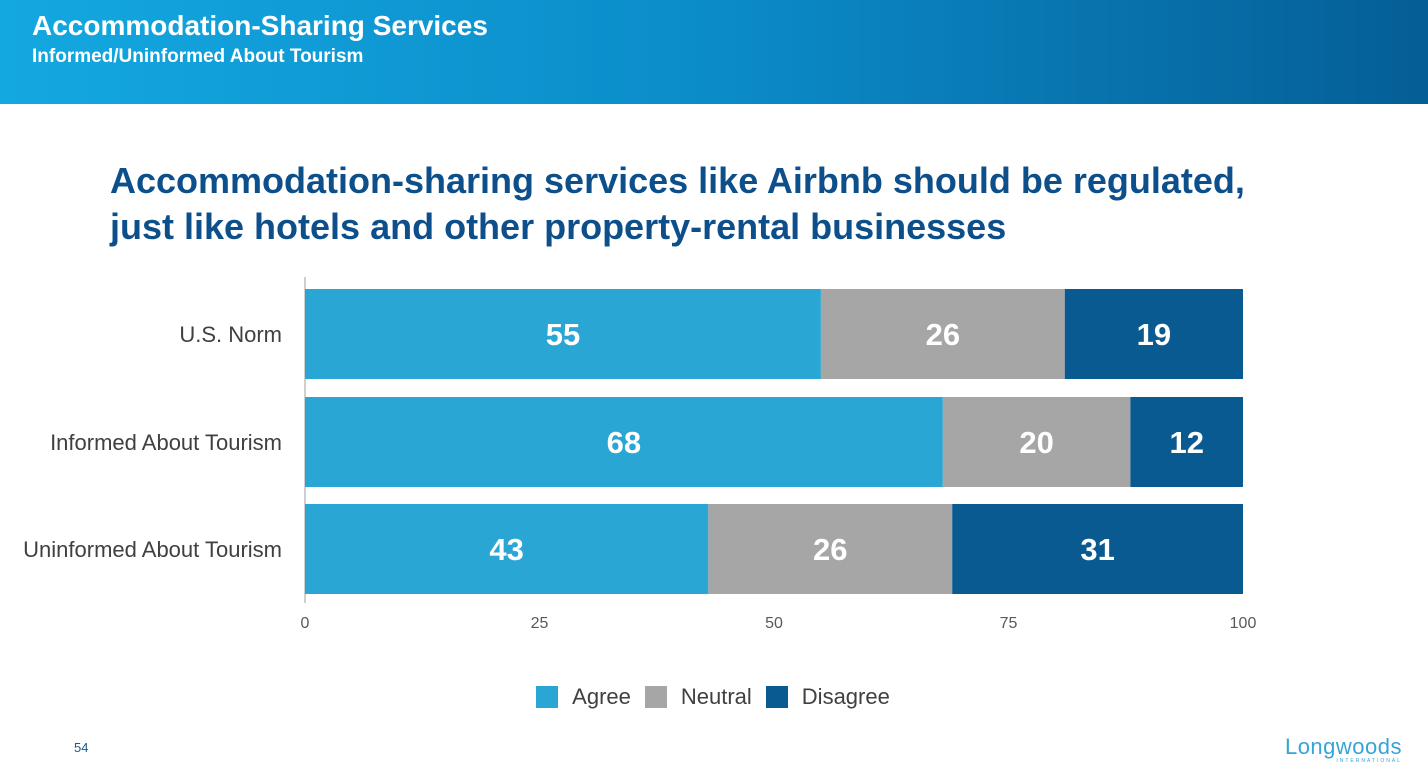 The width and height of the screenshot is (1428, 780). I want to click on category-label-1: Informed About Tourism, so click(166, 442).